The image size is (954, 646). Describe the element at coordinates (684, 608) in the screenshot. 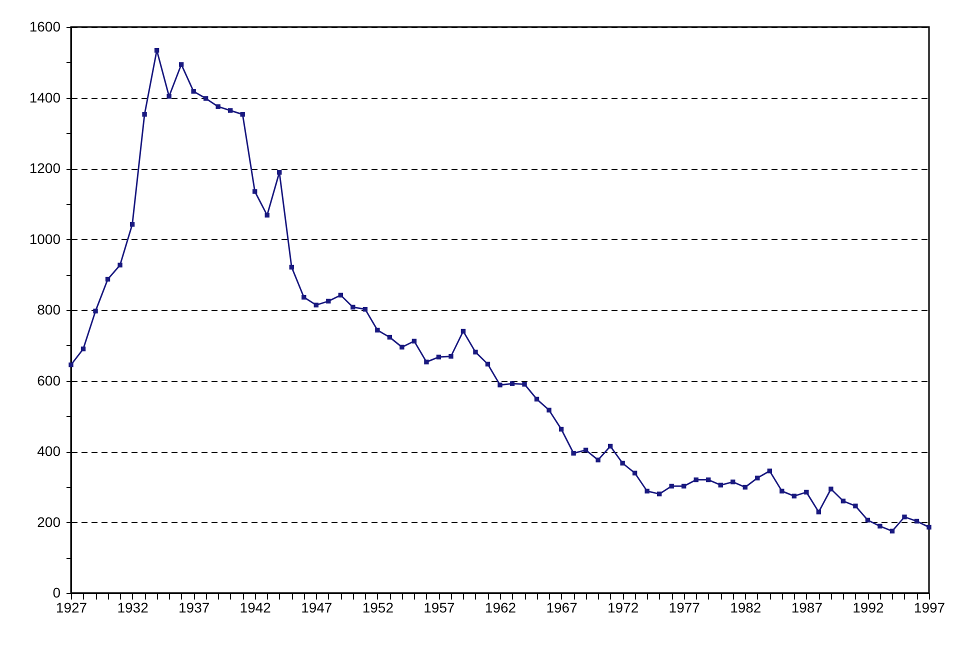

I see `x-tick-label: 1977` at that location.